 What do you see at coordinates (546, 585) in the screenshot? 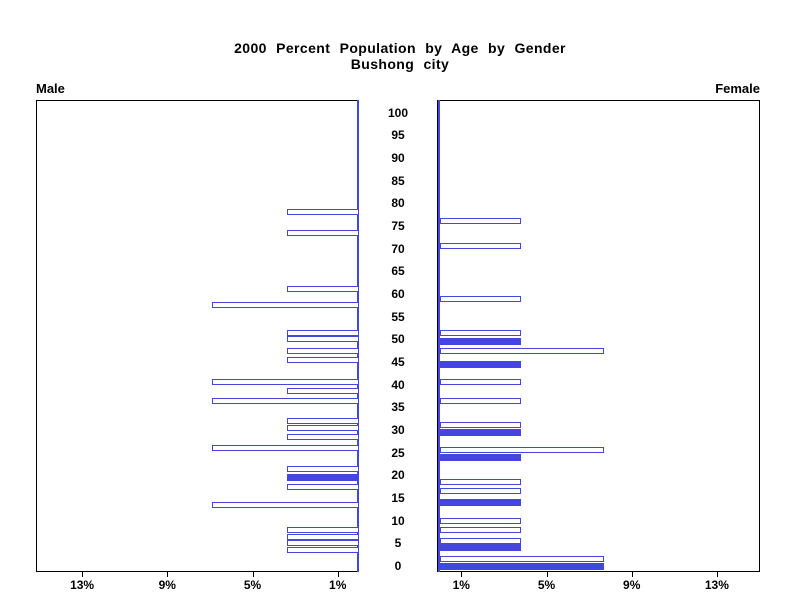
I see `female-pct-tick-label: 5%` at bounding box center [546, 585].